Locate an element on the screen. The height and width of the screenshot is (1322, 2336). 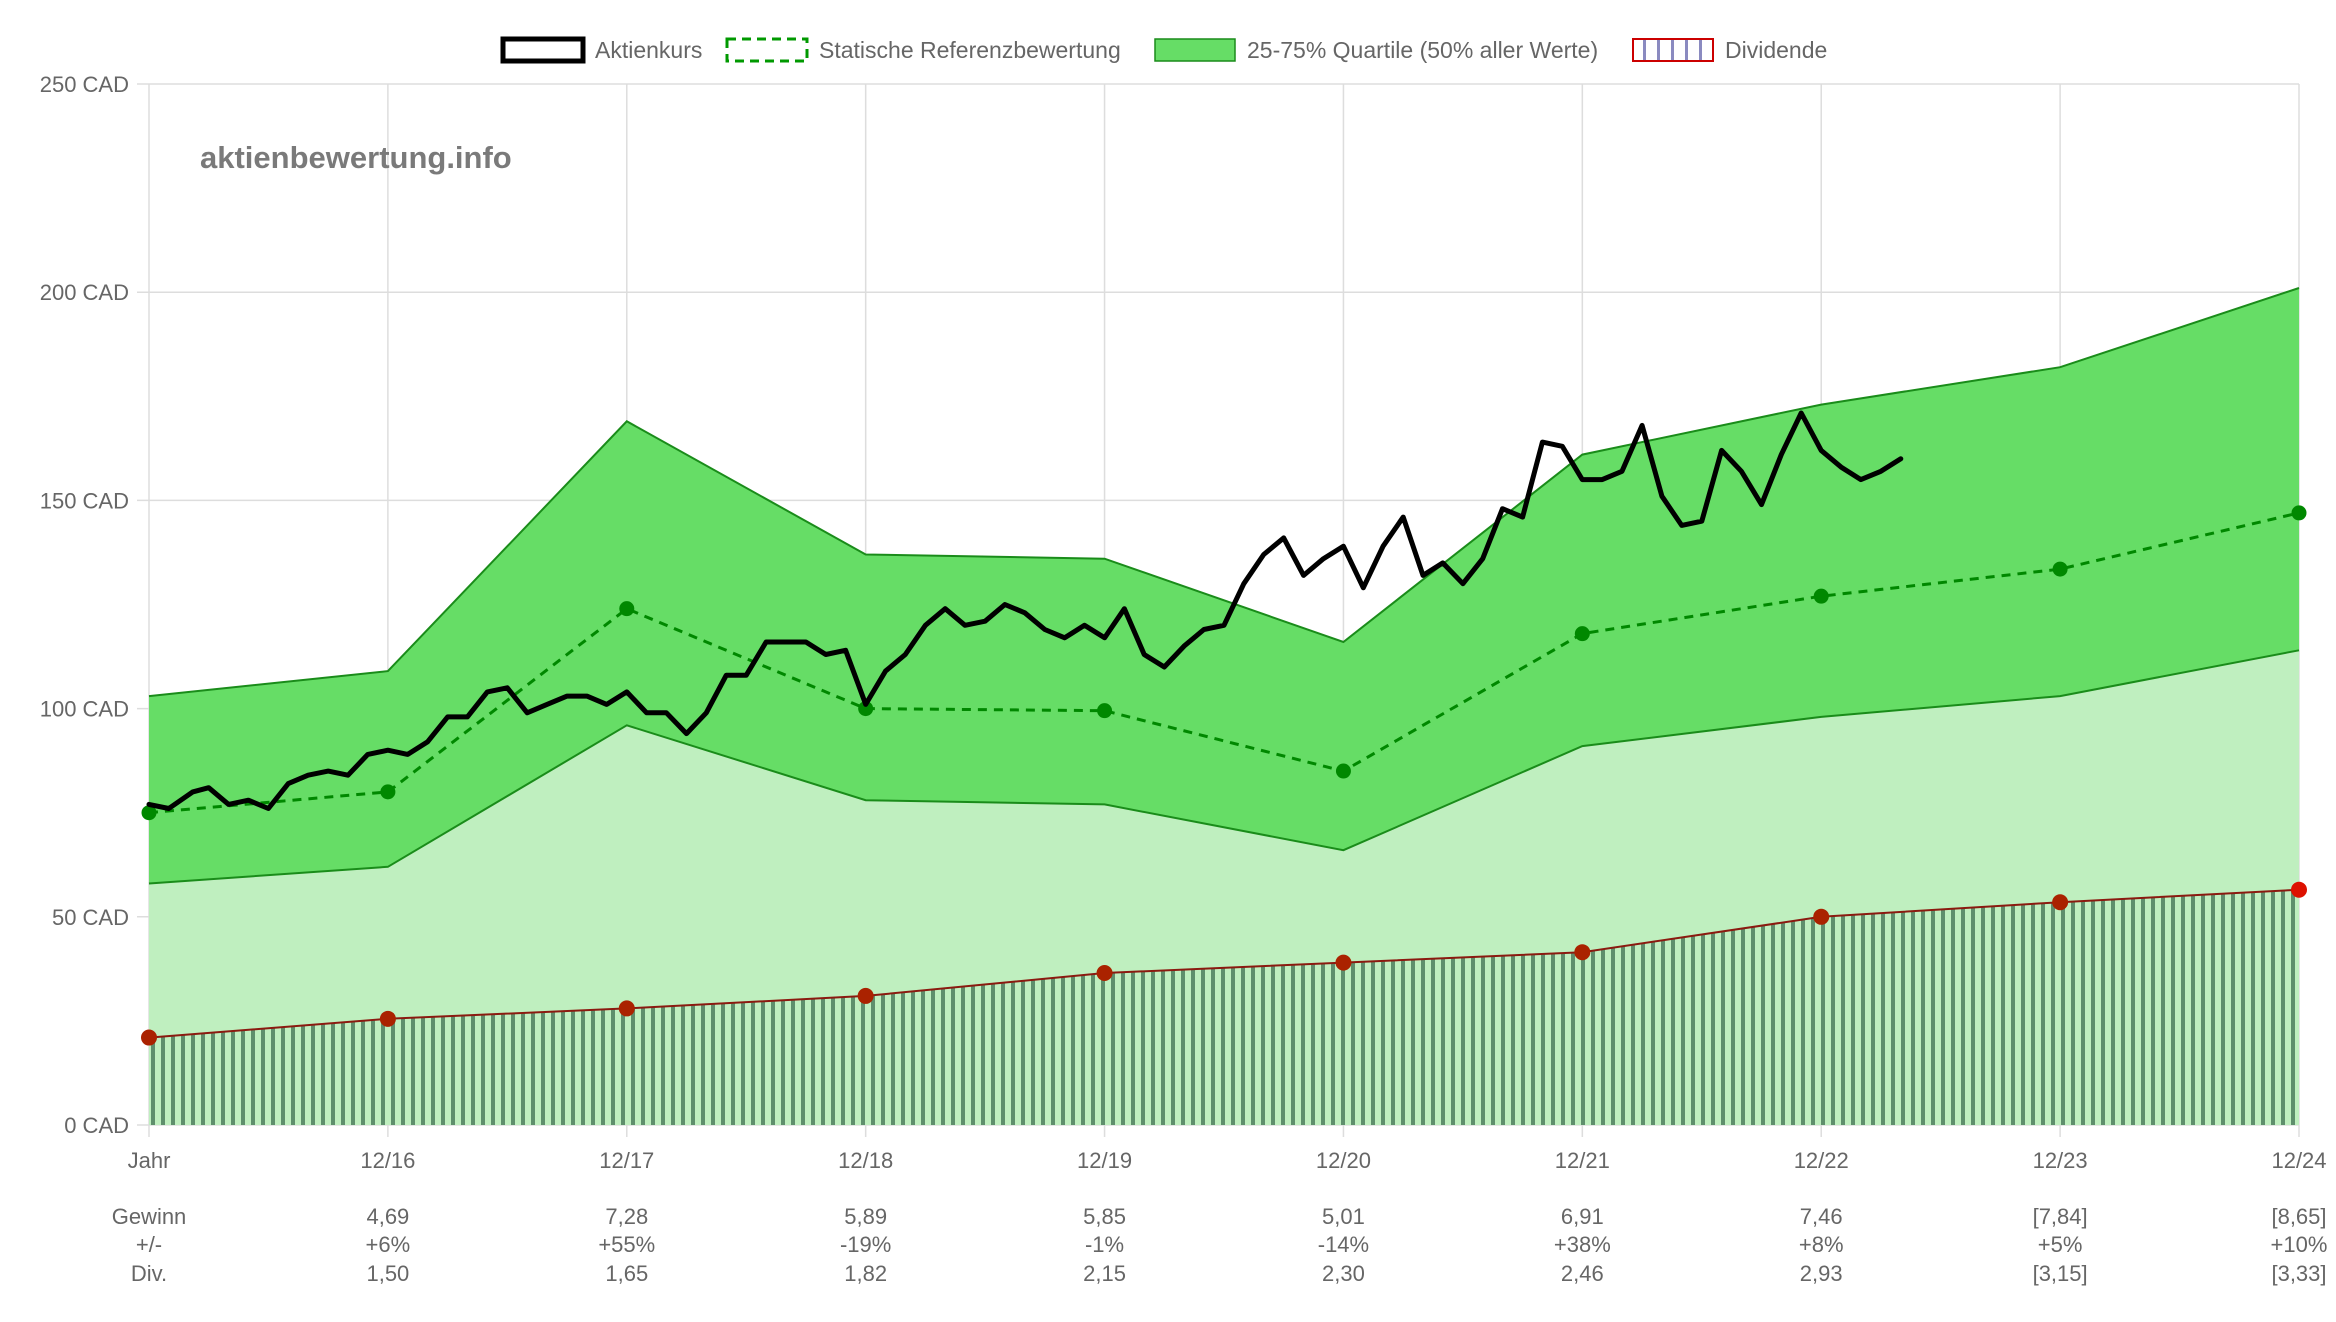
table-cell-change: +8% is located at coordinates (1821, 1244).